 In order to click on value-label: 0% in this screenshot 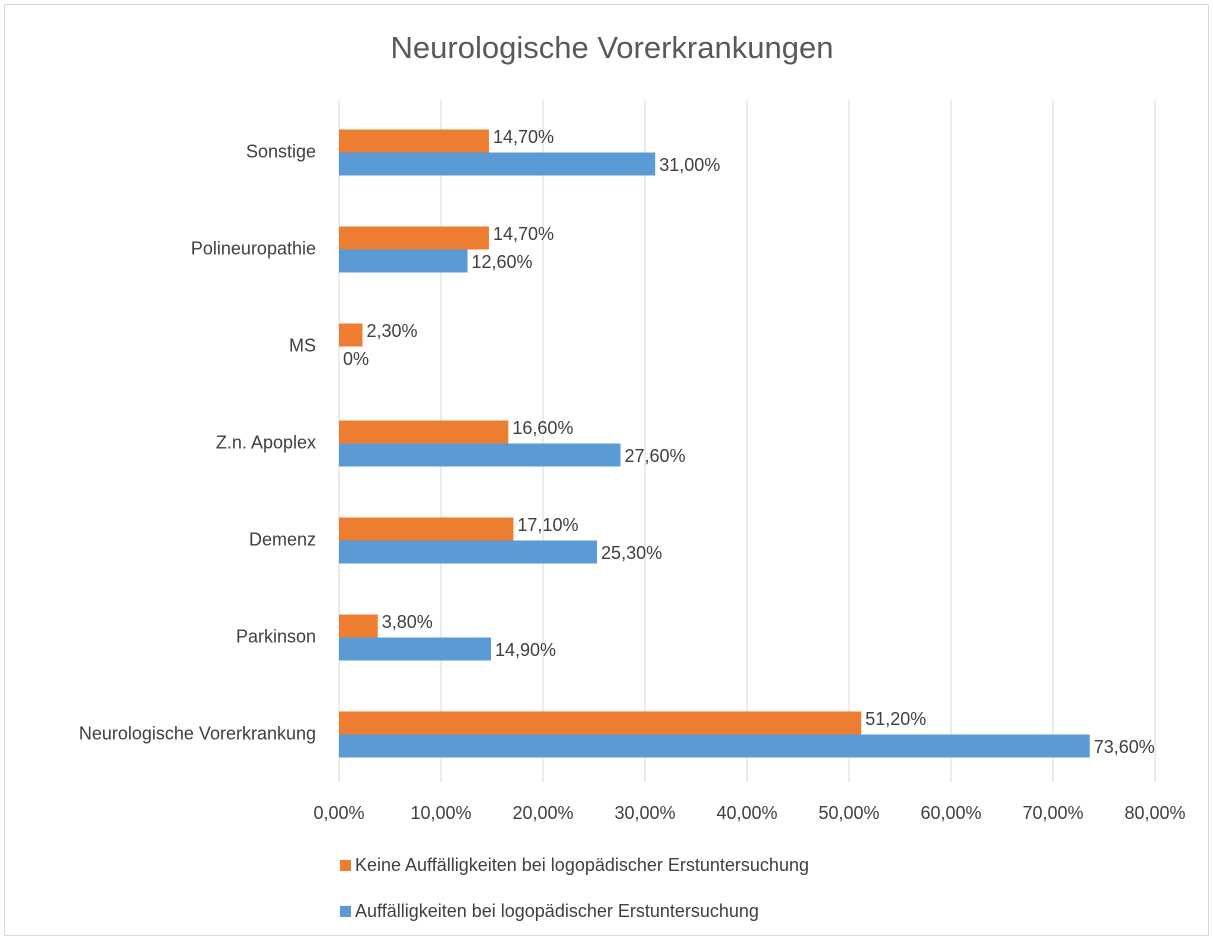, I will do `click(356, 359)`.